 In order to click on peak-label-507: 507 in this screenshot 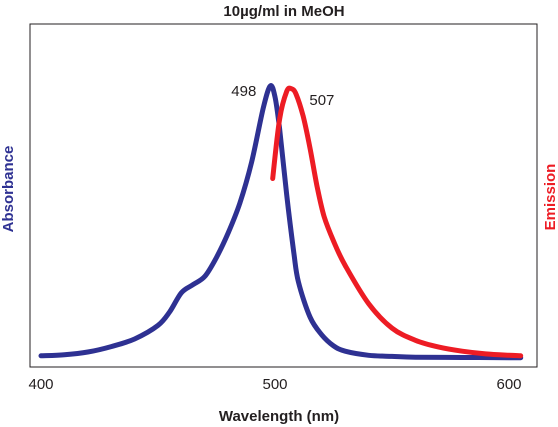, I will do `click(321, 100)`.